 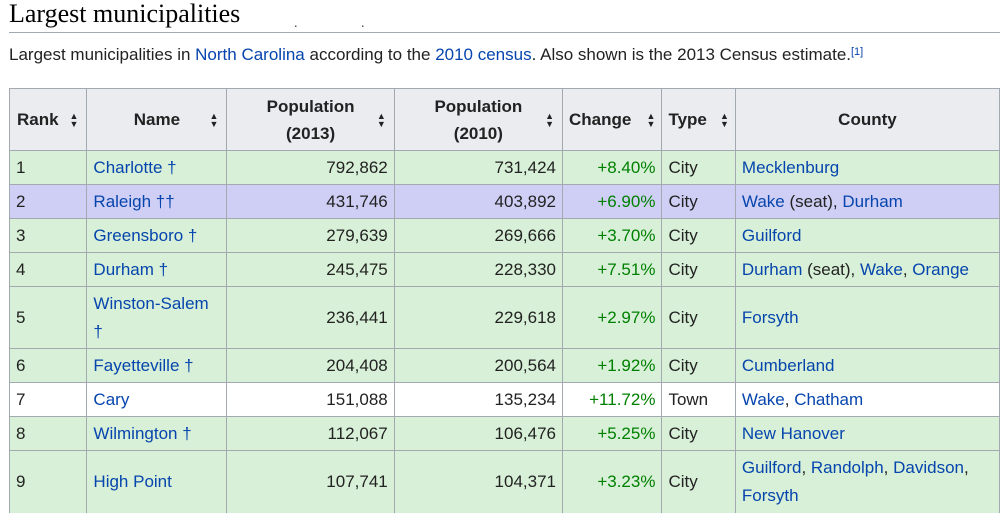 I want to click on name-cell: Raleigh ††, so click(x=157, y=201).